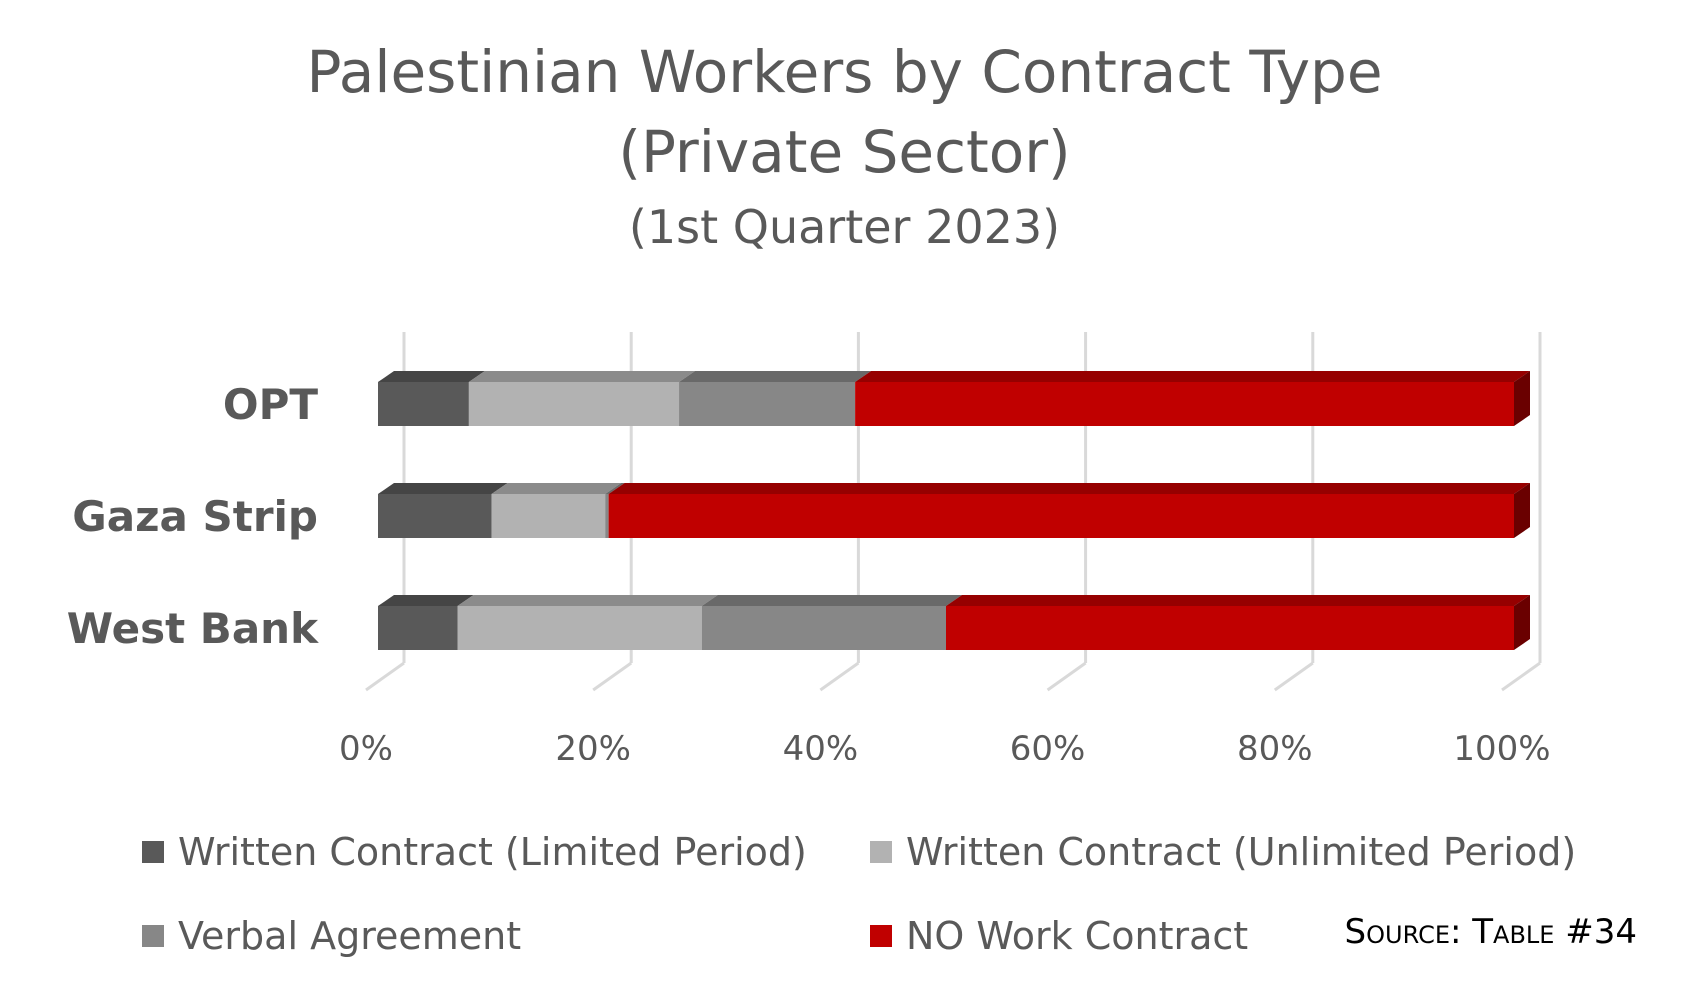 The height and width of the screenshot is (990, 1689). I want to click on x-tick-label: 100%, so click(1501, 744).